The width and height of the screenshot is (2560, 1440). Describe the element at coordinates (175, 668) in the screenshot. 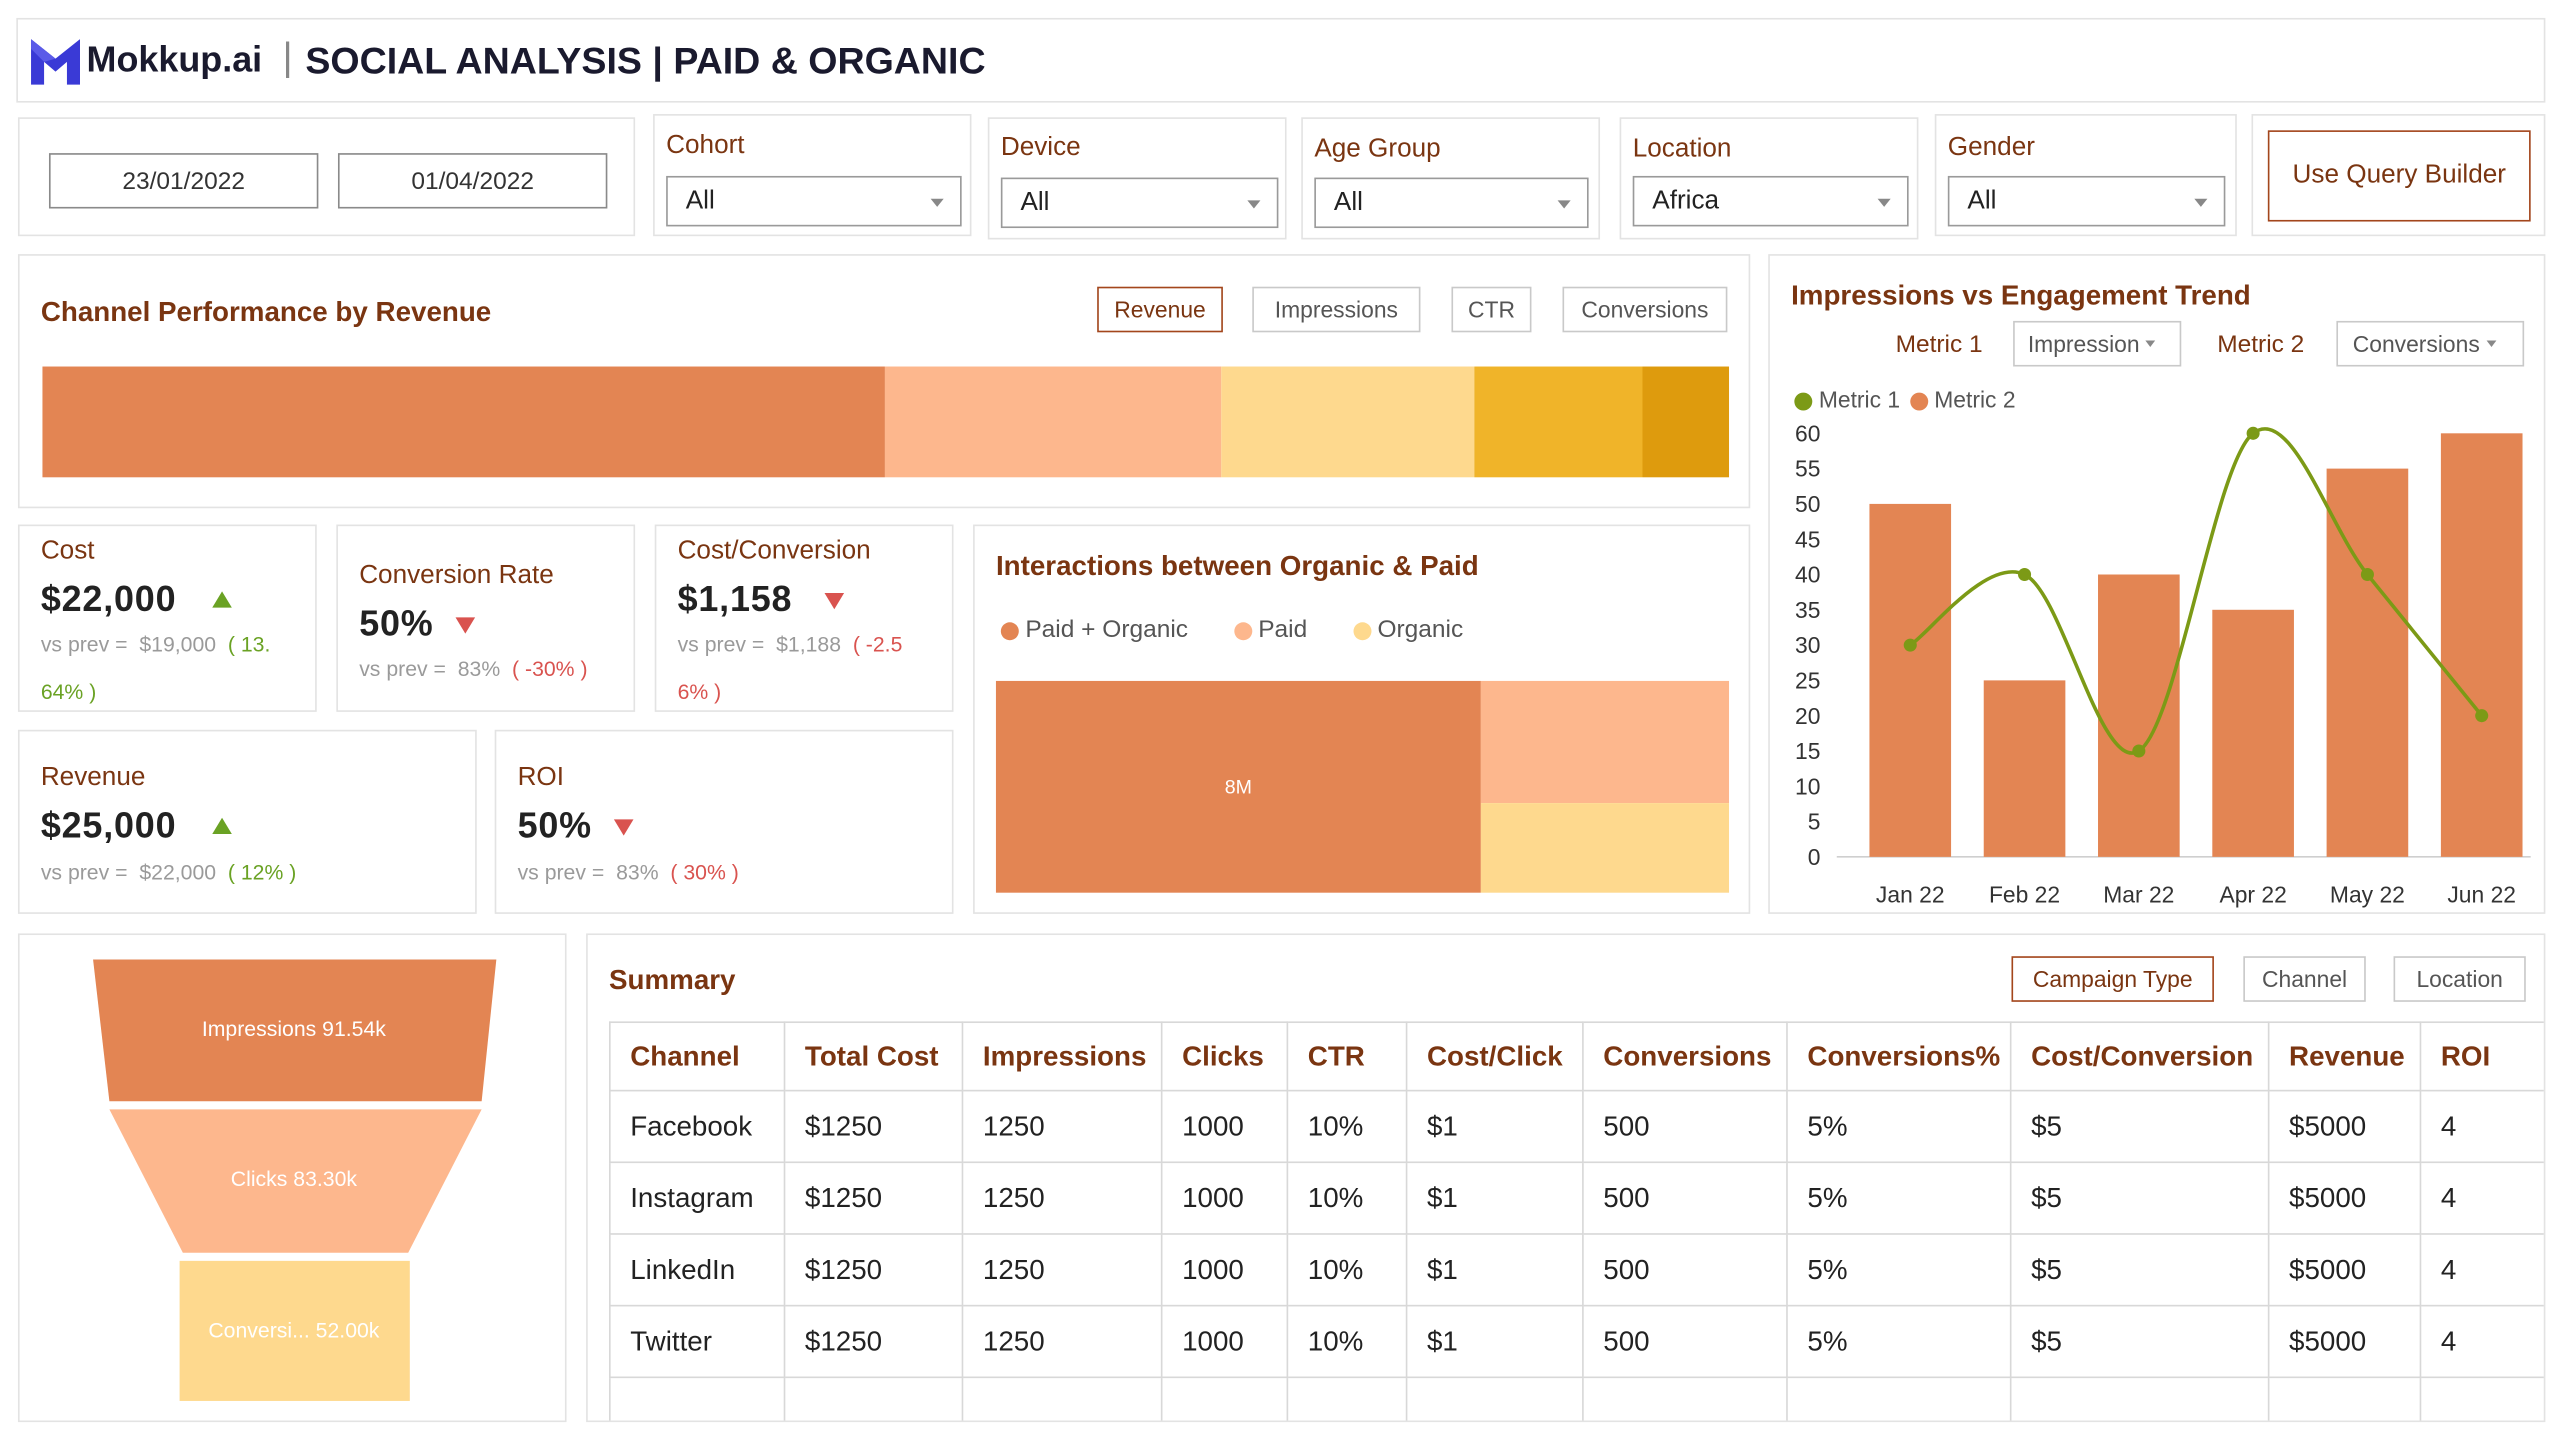

I see `kpi-cost-prev: vs prev = $19,000 ( 13. 64% )` at that location.